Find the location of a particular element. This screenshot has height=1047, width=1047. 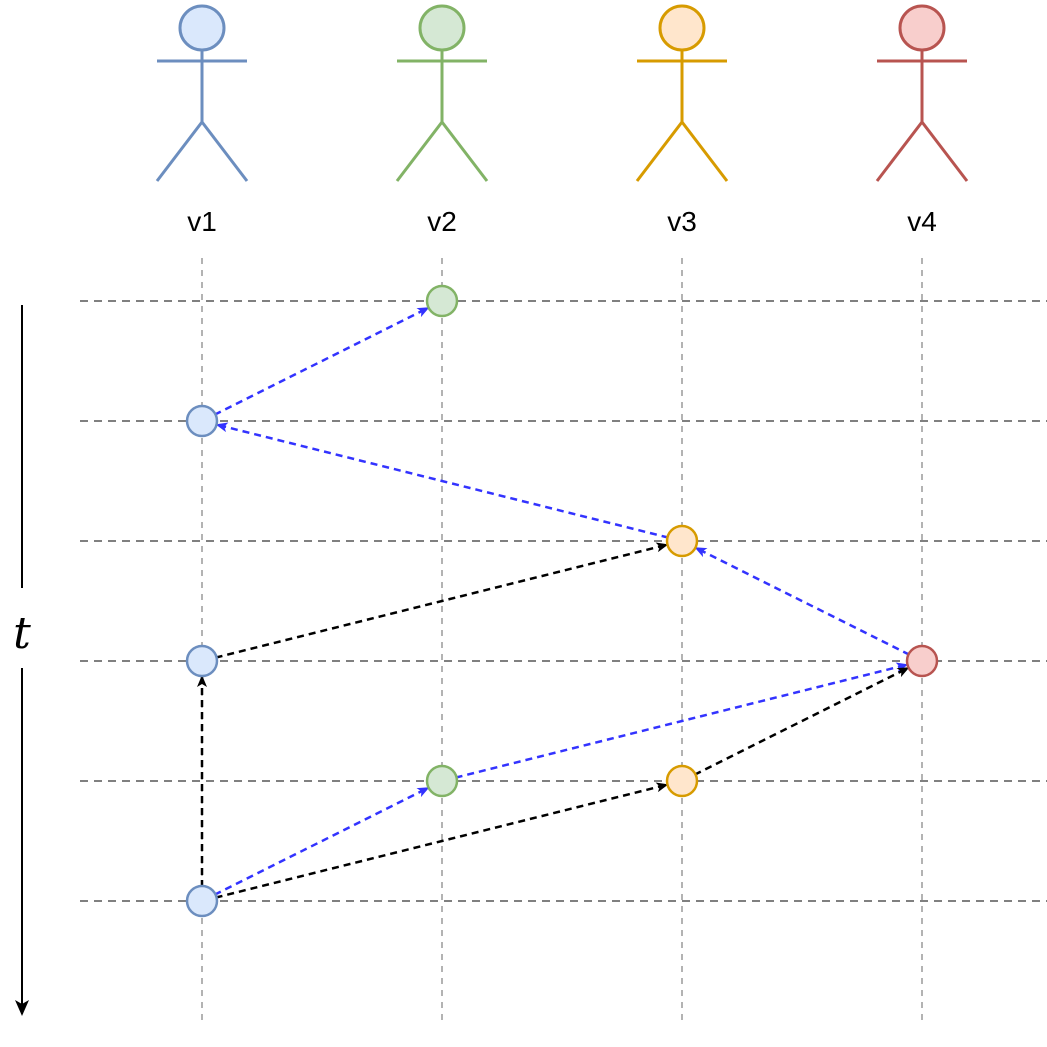

actor-left-leg-v2 is located at coordinates (419, 151).